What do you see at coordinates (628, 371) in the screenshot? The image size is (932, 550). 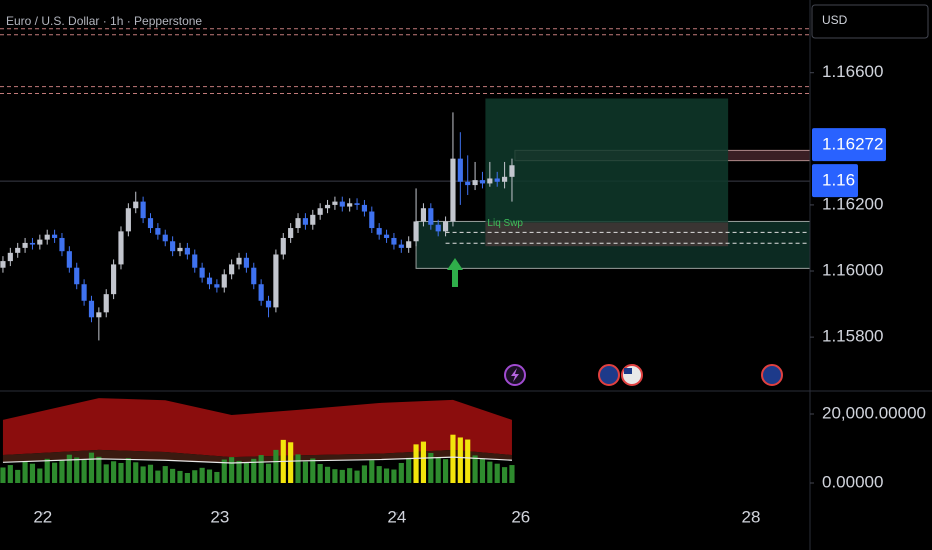 I see `event-glyph` at bounding box center [628, 371].